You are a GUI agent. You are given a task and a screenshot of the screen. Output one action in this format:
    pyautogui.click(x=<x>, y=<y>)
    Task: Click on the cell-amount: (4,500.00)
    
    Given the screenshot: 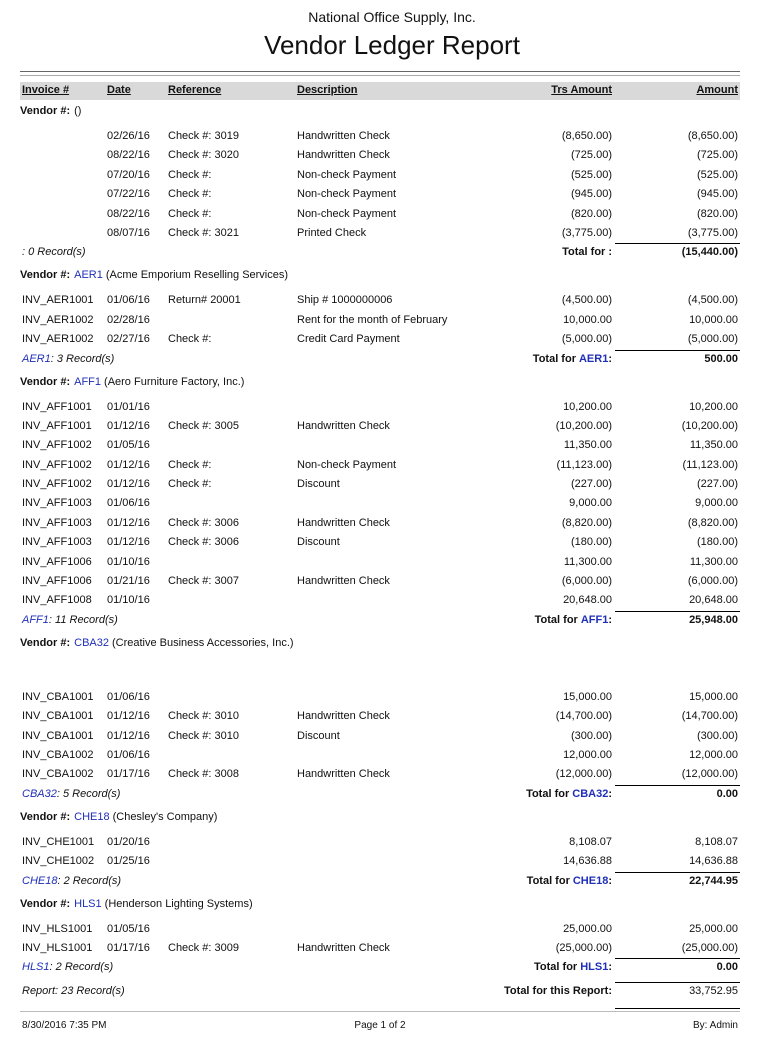 What is the action you would take?
    pyautogui.click(x=712, y=300)
    